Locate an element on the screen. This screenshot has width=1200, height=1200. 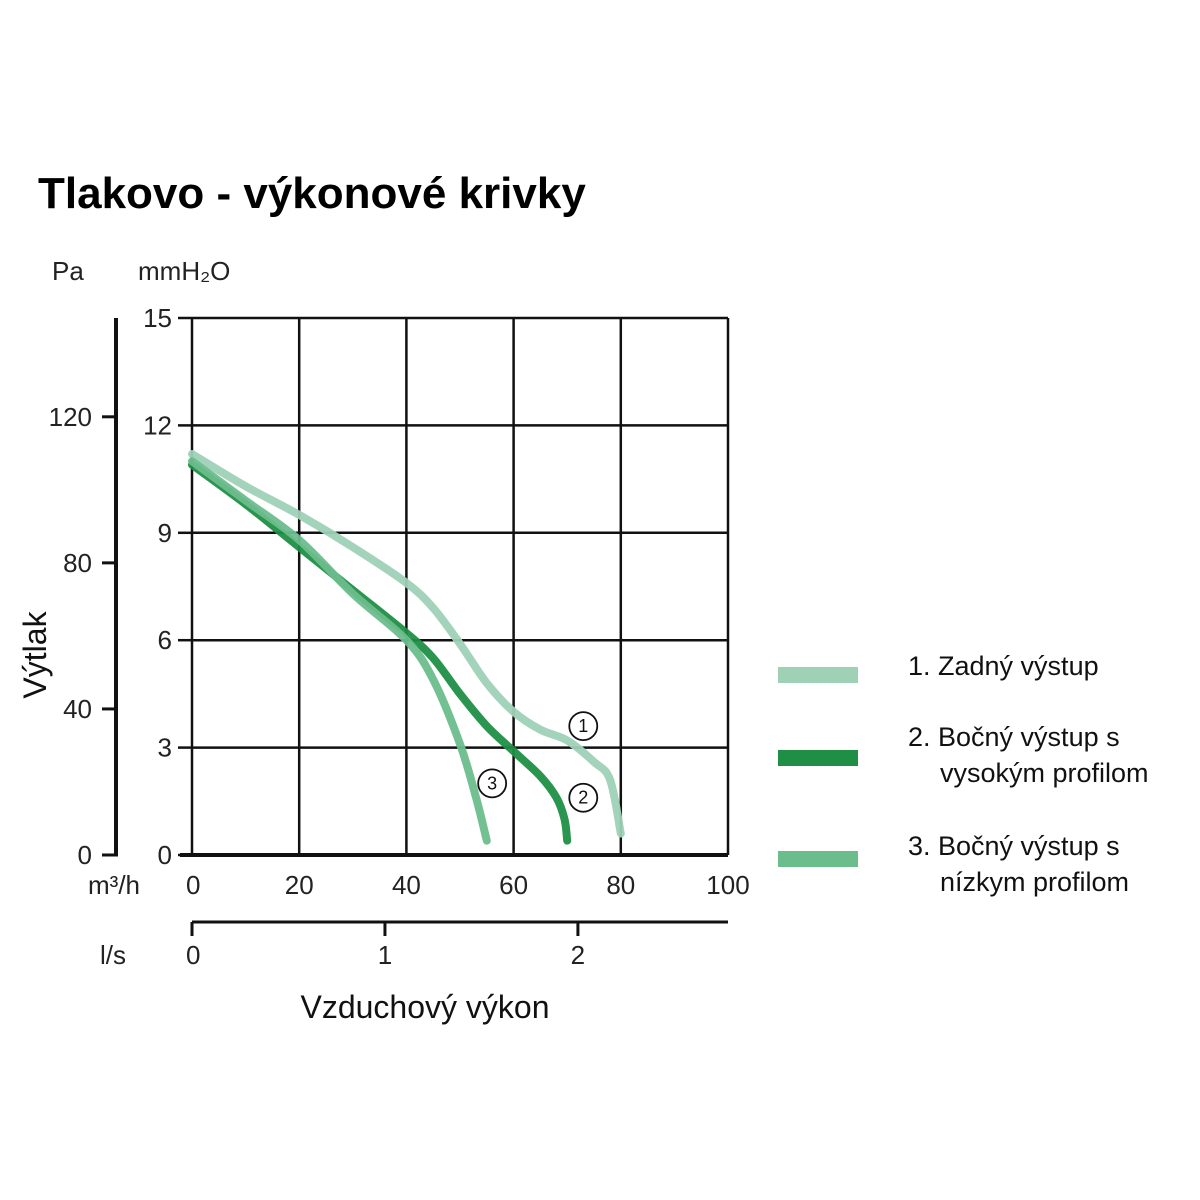
x-tick-label: 100 is located at coordinates (727, 885).